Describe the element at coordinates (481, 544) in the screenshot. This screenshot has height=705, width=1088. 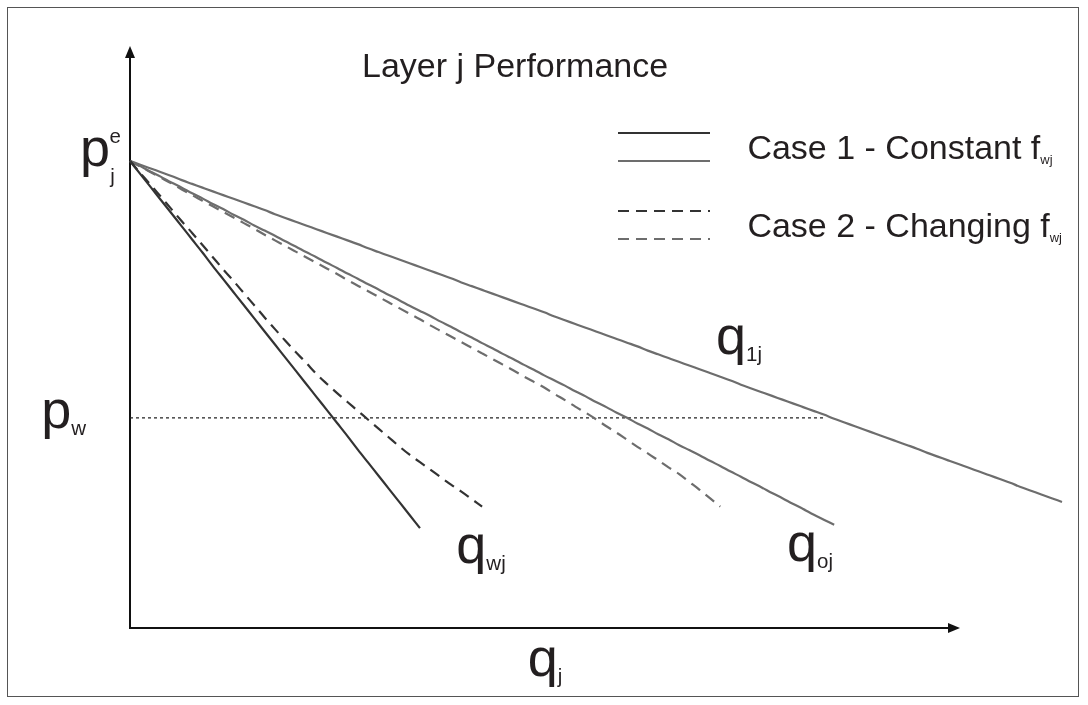
I see `annotation: q$_{wj}$` at that location.